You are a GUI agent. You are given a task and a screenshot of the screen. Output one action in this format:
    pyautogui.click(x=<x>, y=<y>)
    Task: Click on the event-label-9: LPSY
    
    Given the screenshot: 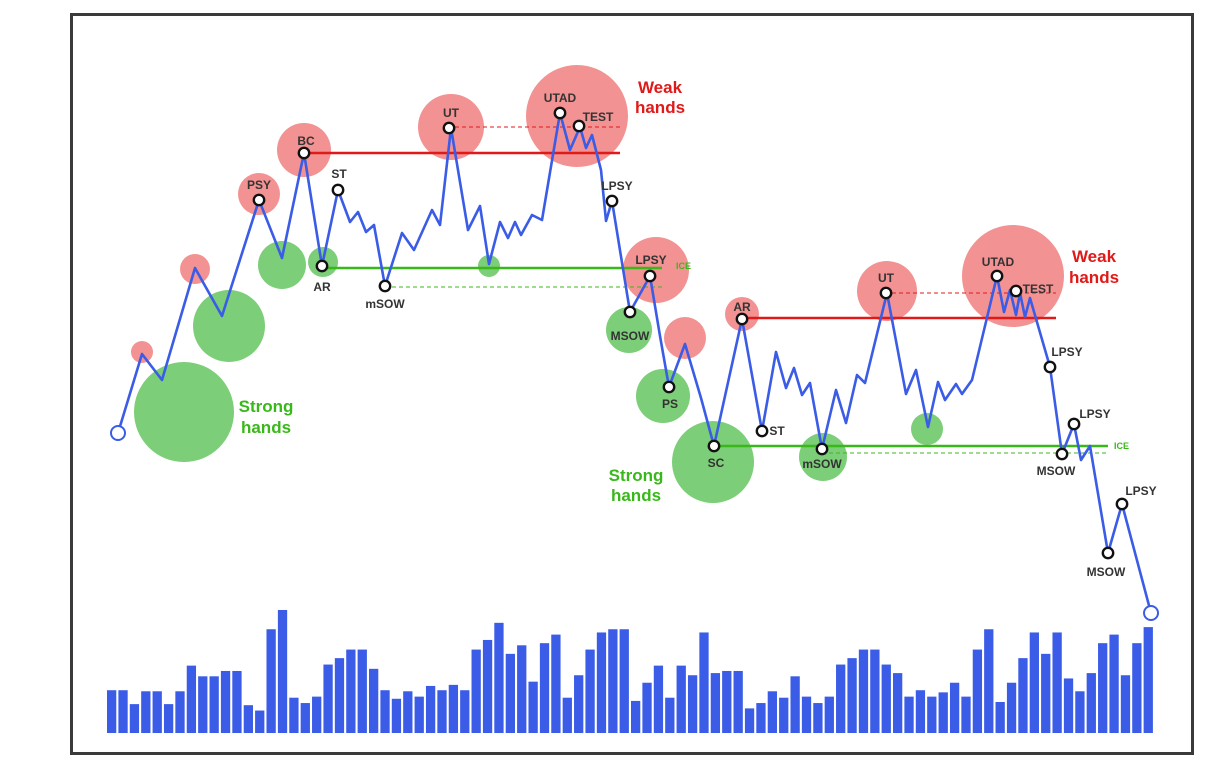 What is the action you would take?
    pyautogui.click(x=650, y=260)
    